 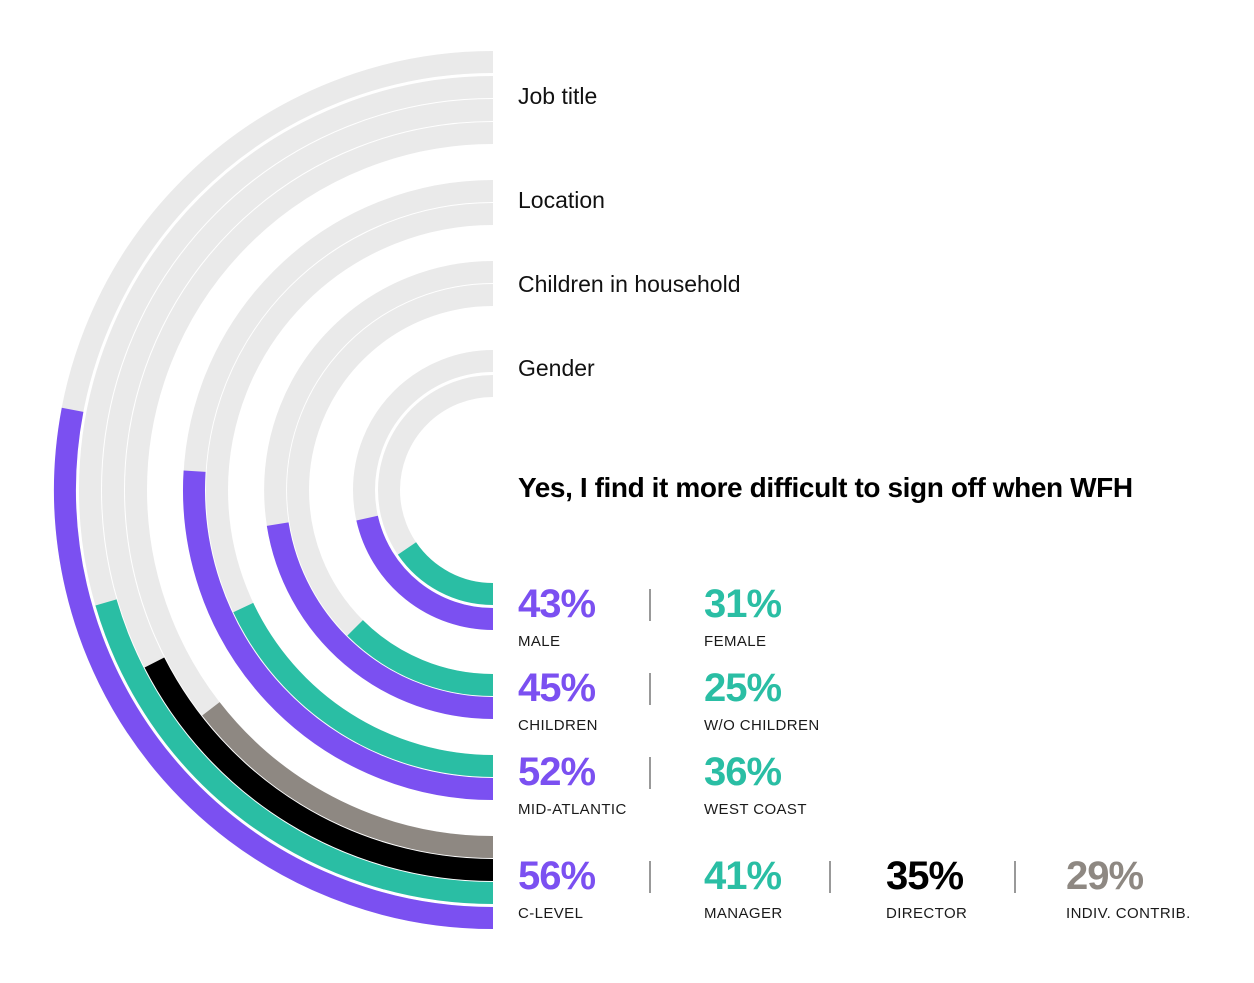 I want to click on group-label-job-title: Job title, so click(x=558, y=96).